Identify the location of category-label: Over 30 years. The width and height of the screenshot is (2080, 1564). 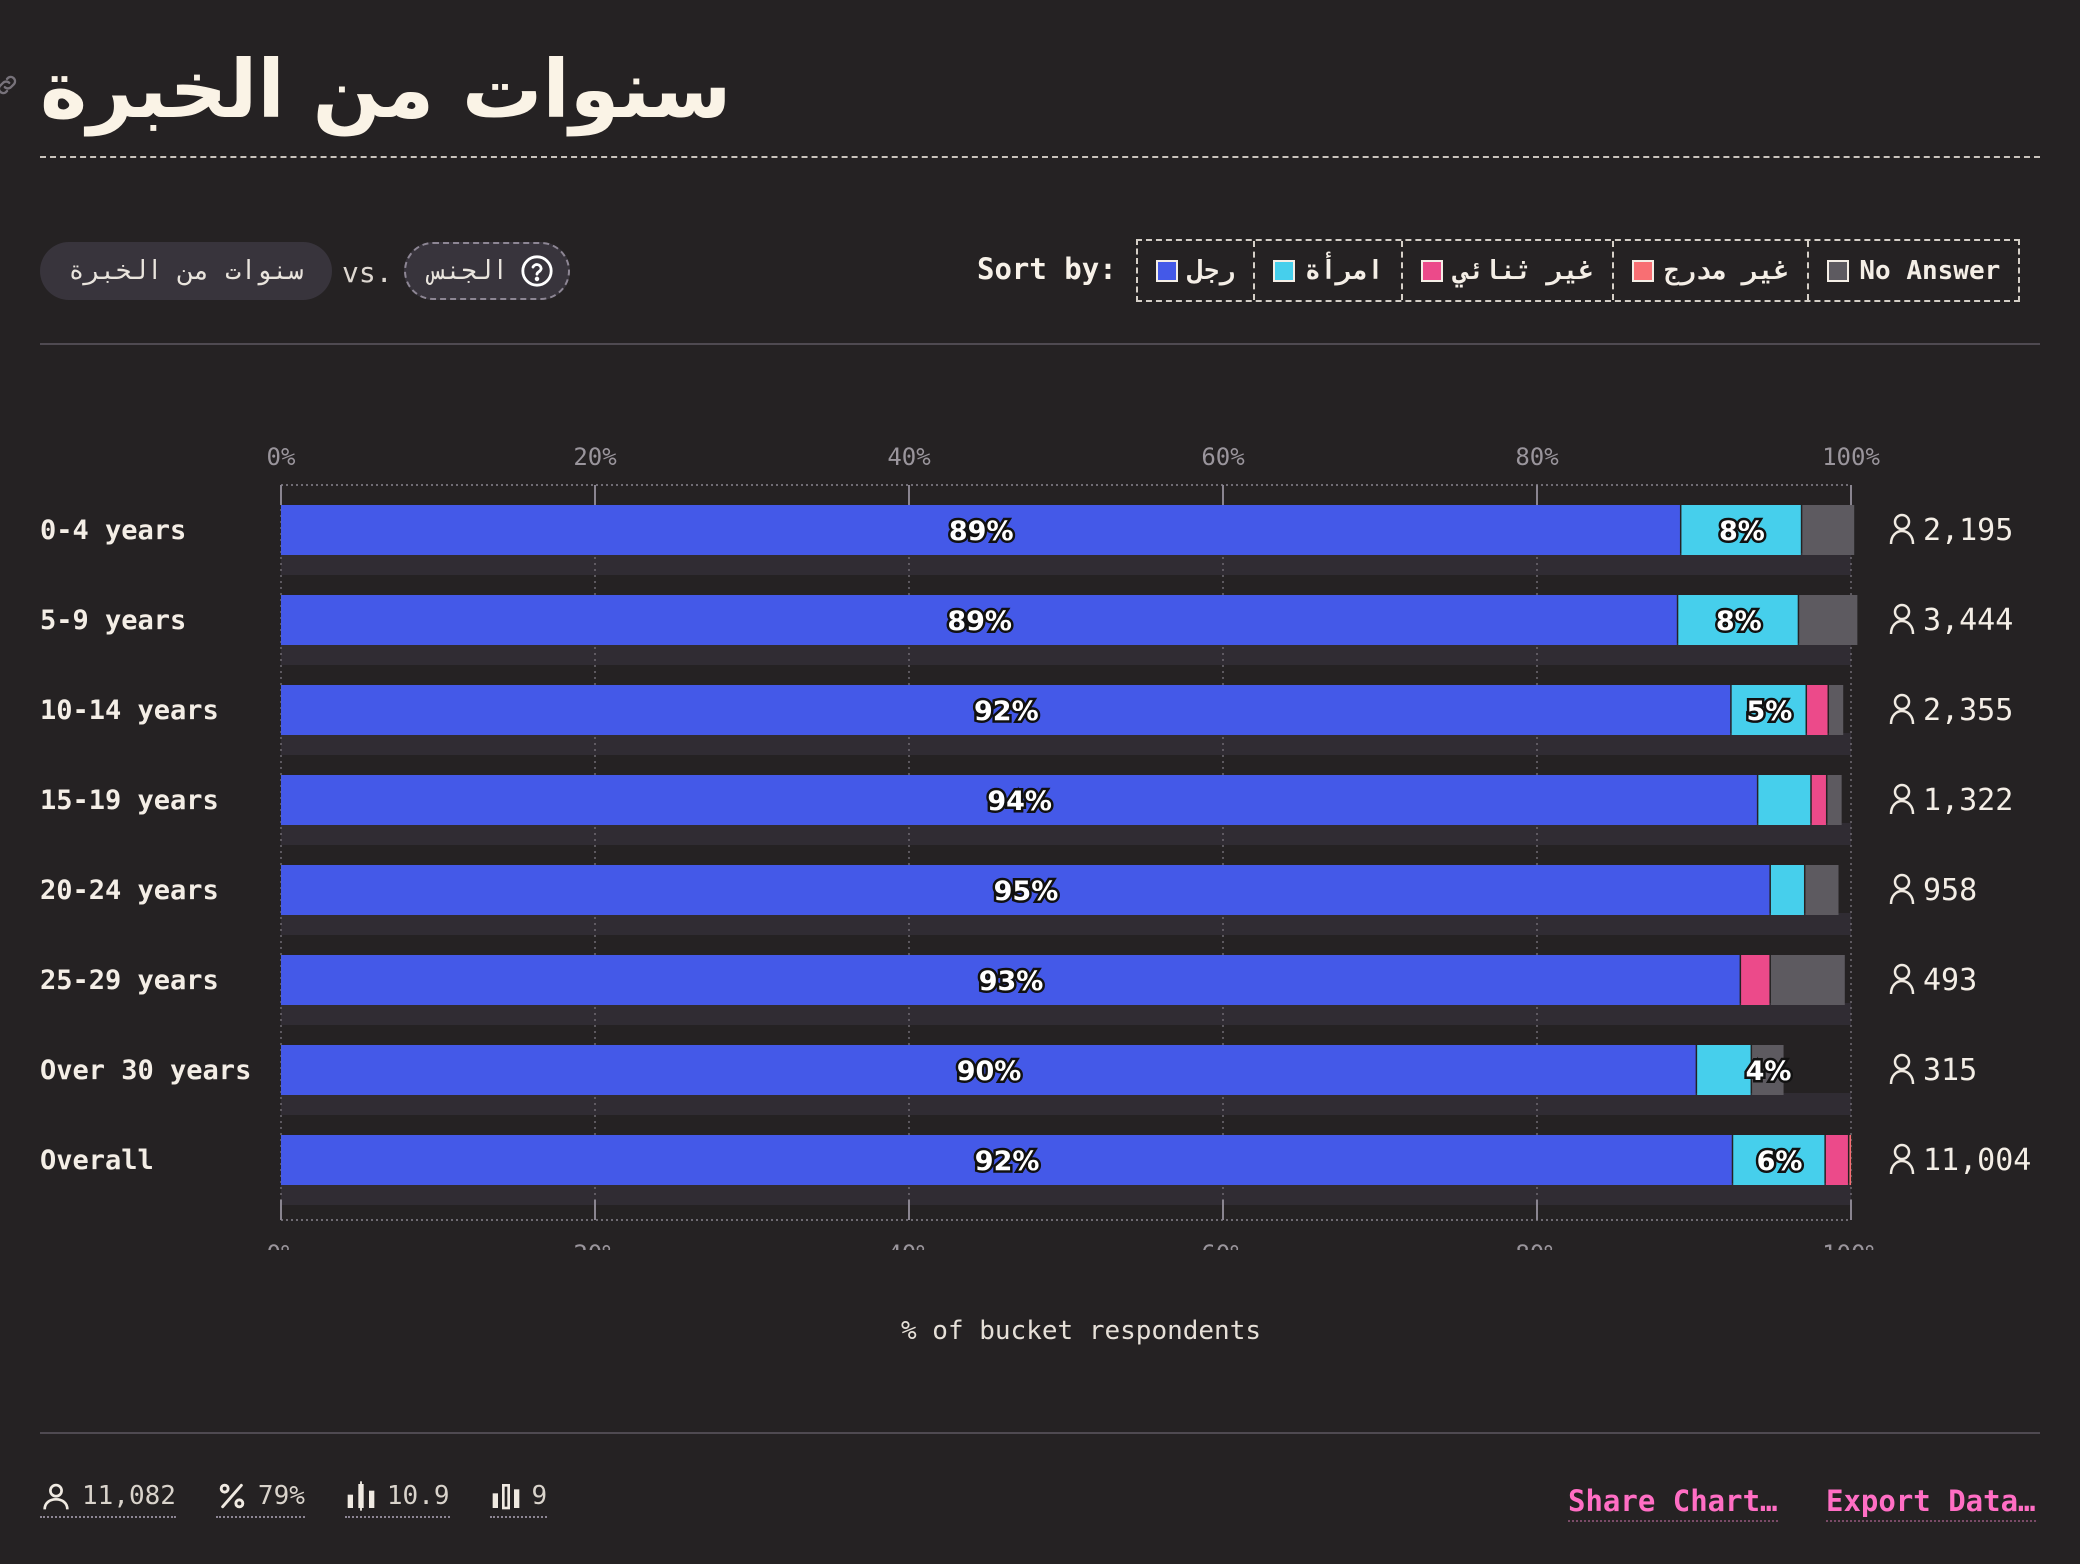
(145, 1070).